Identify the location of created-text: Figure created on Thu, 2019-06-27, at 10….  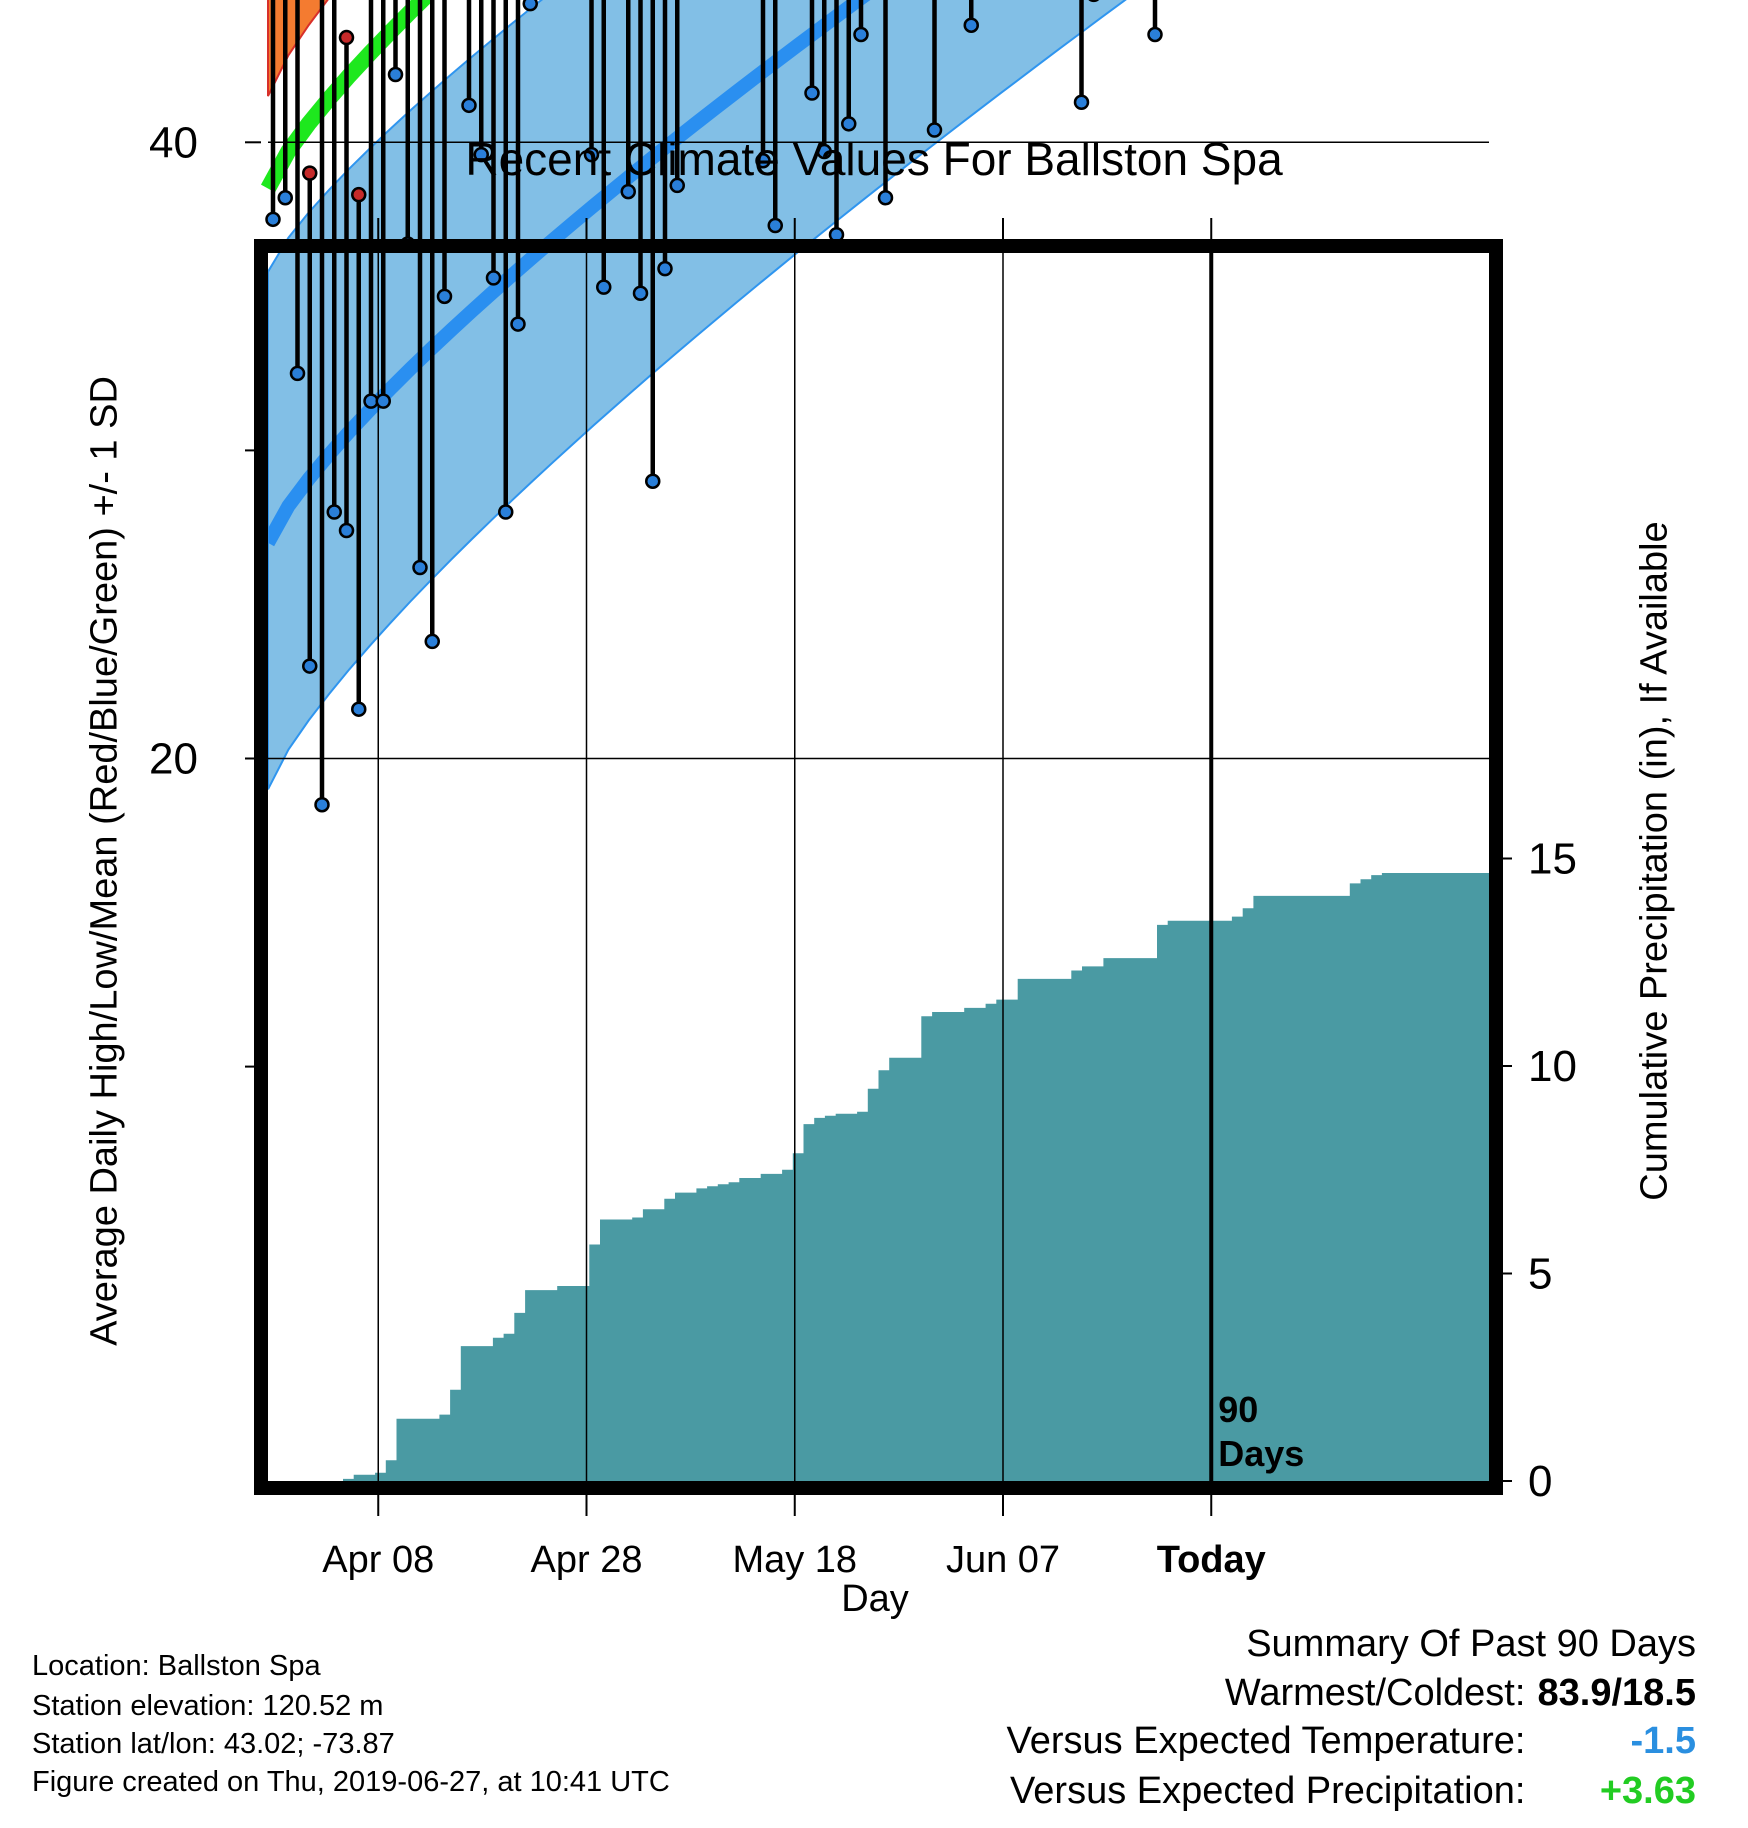
(351, 1782).